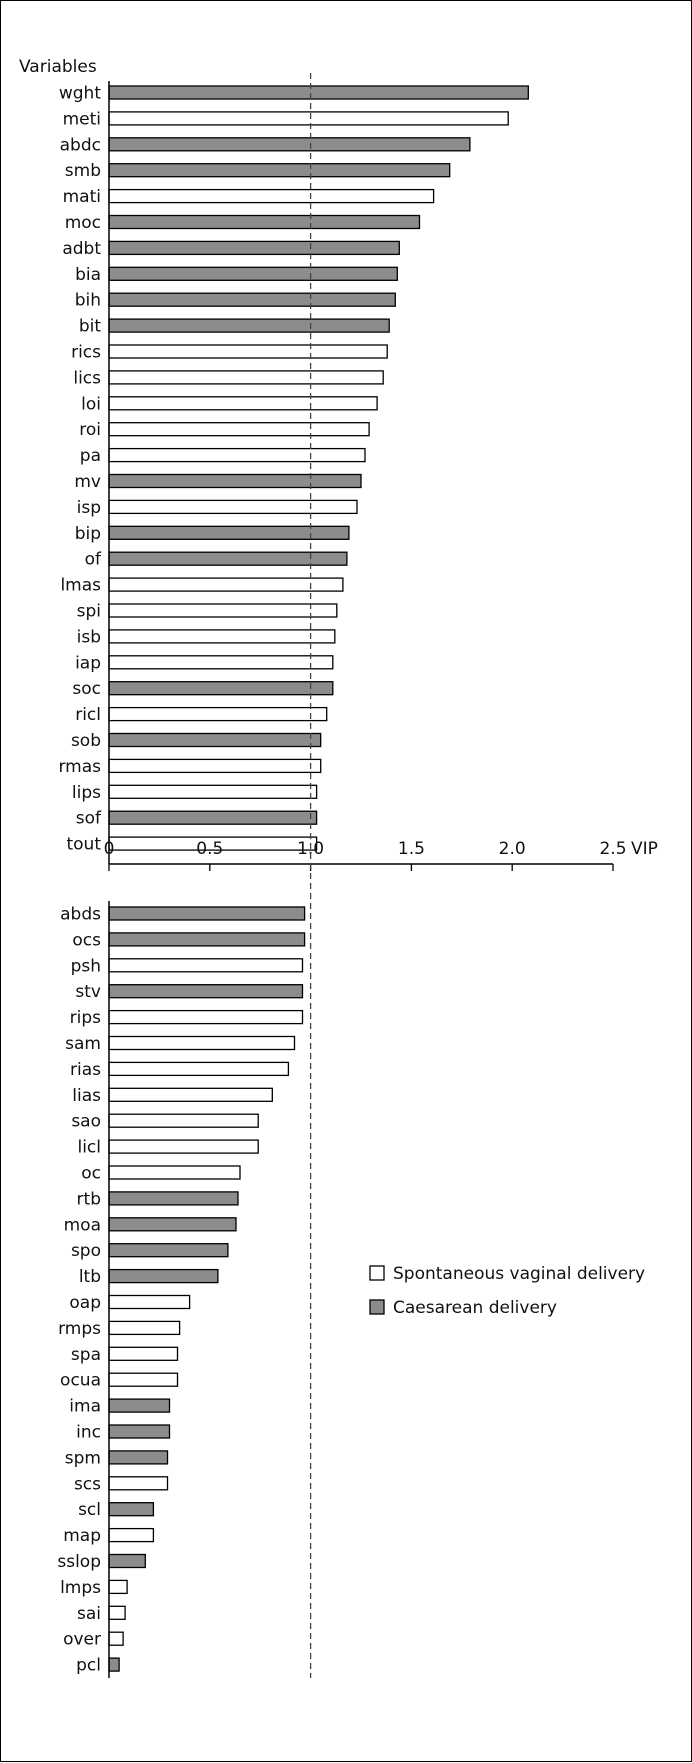 The image size is (692, 1763). I want to click on category-label-abds: abds, so click(80, 915).